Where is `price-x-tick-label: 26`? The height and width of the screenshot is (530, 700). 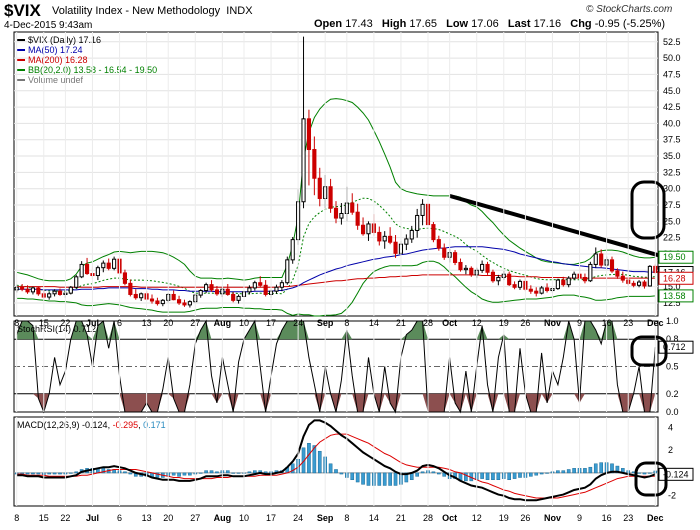 price-x-tick-label: 26 is located at coordinates (525, 323).